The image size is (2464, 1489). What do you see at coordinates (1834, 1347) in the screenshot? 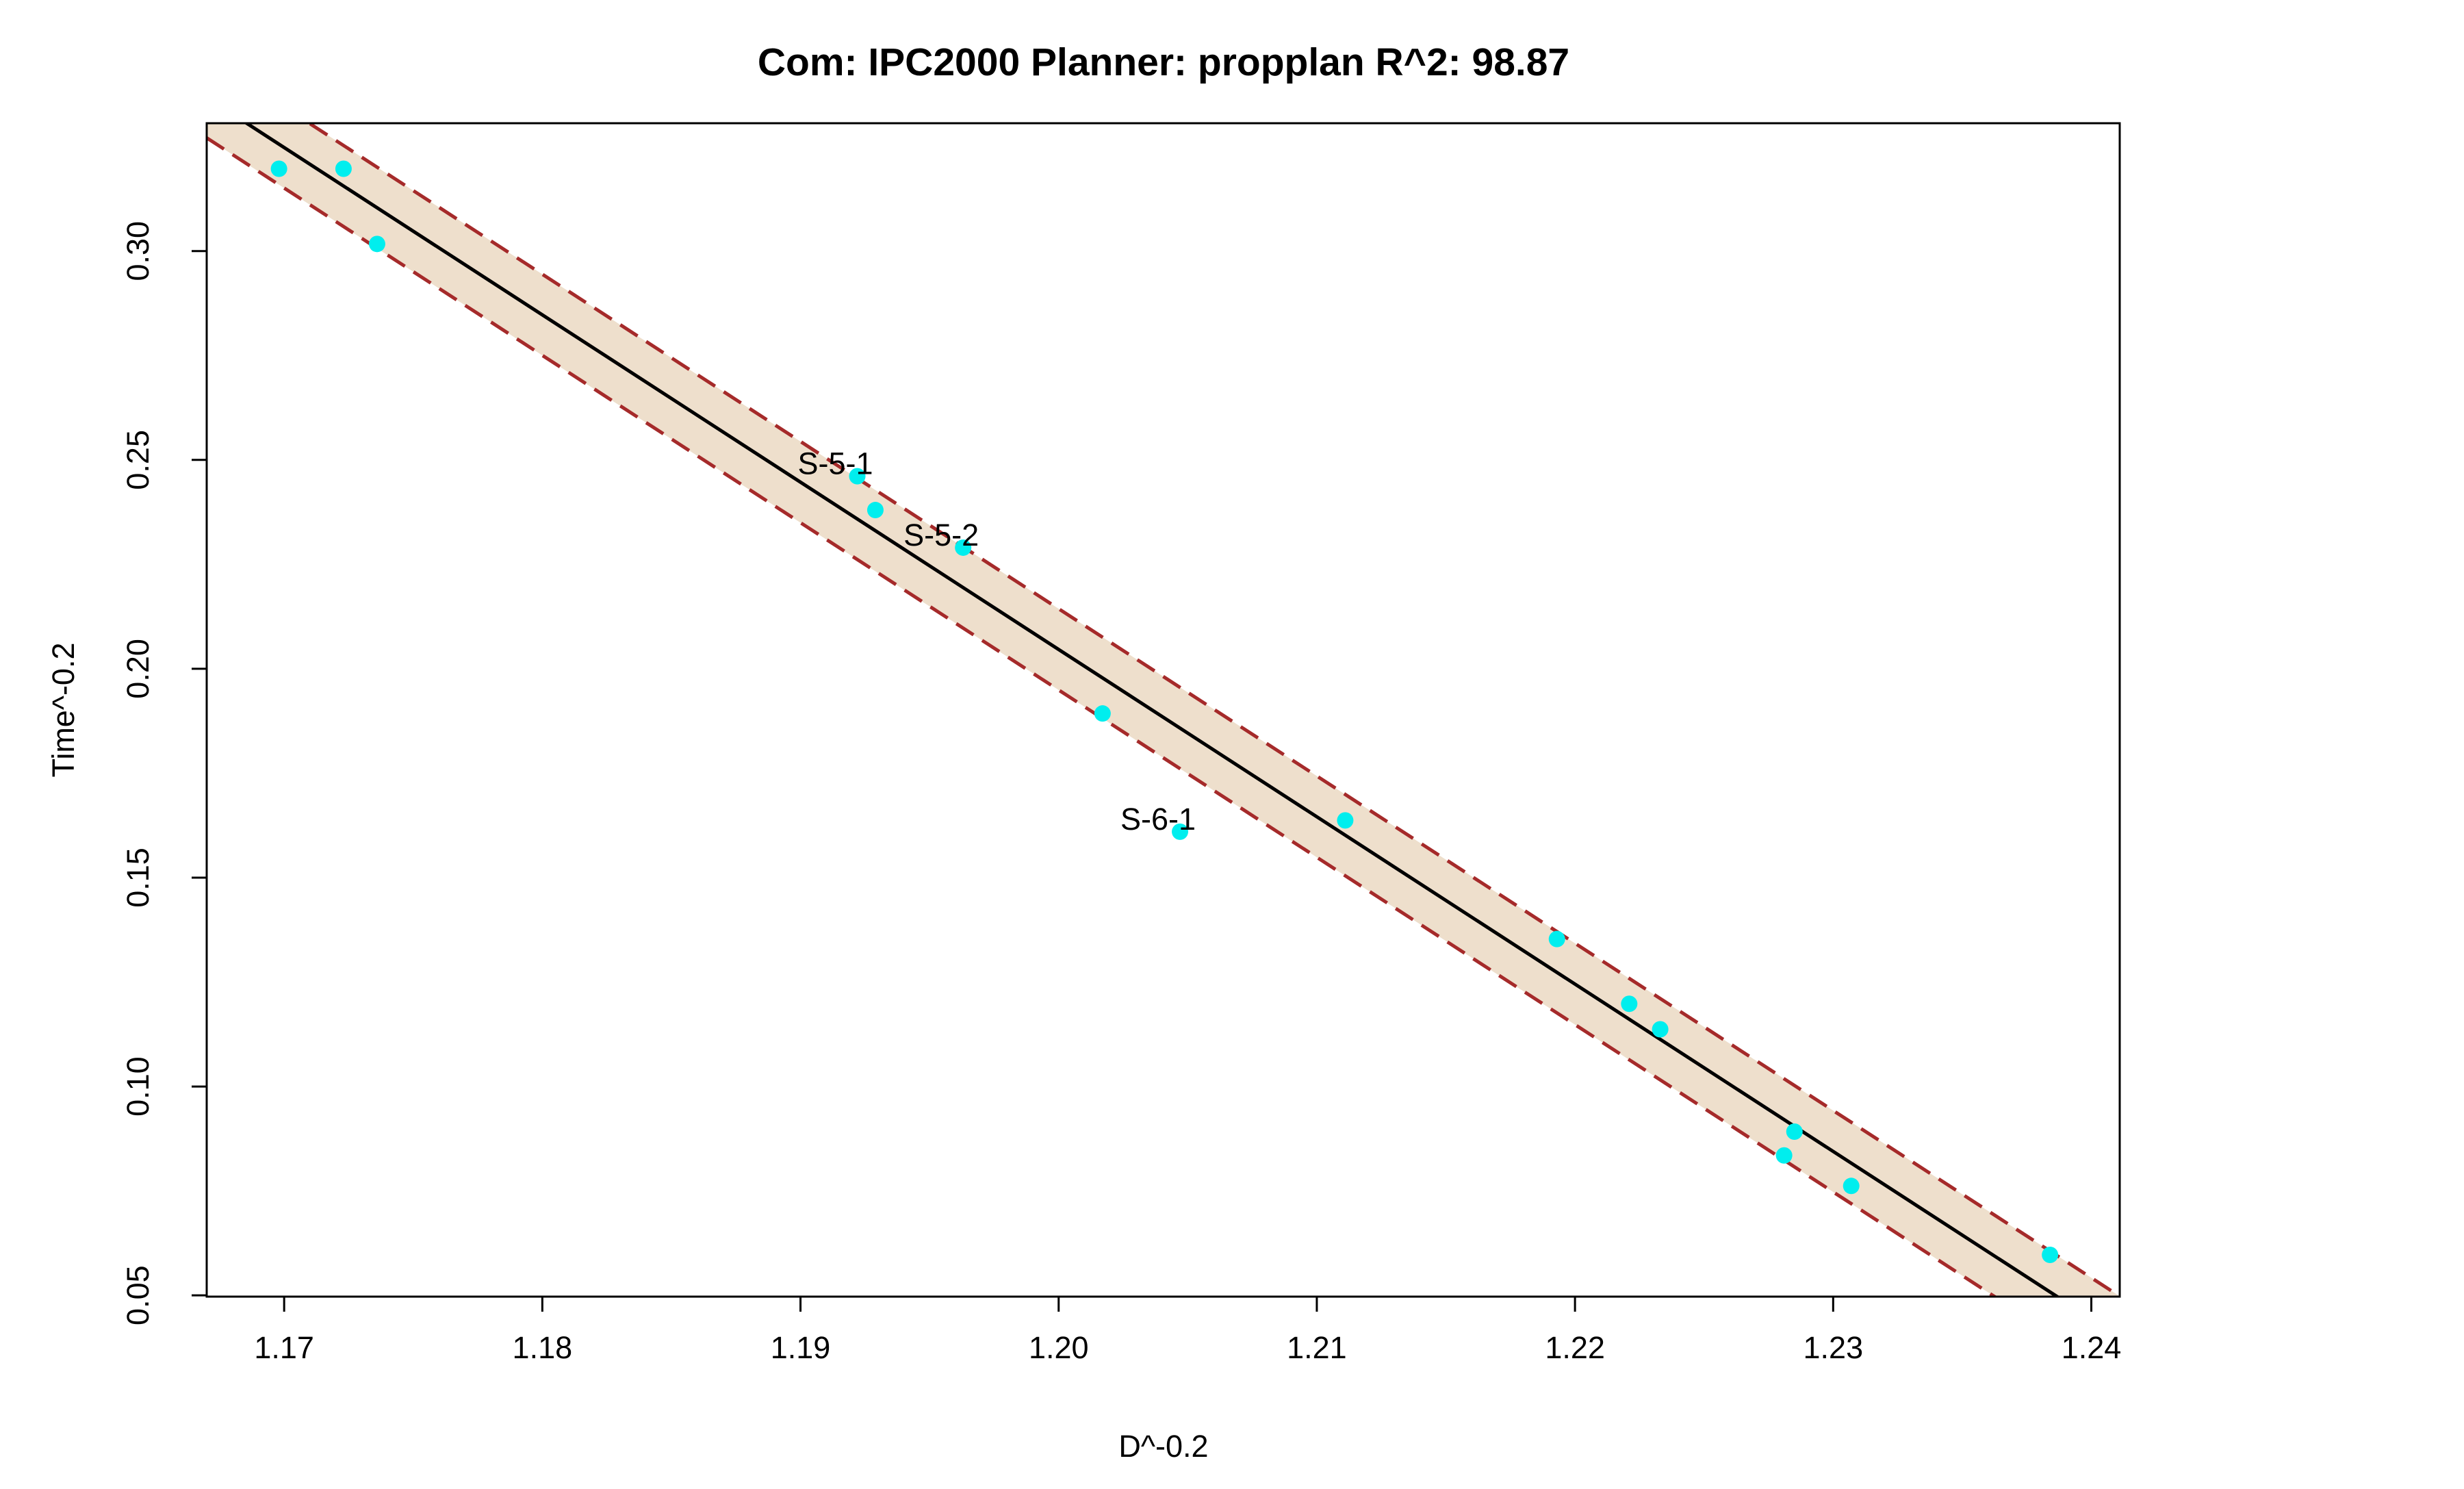
I see `x-tick-label: 1.23` at bounding box center [1834, 1347].